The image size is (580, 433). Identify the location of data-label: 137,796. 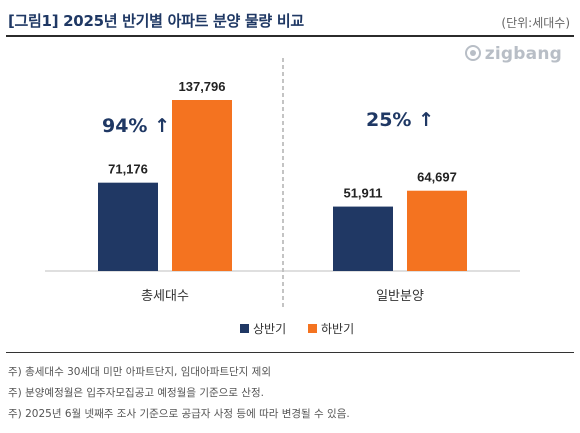
(202, 86).